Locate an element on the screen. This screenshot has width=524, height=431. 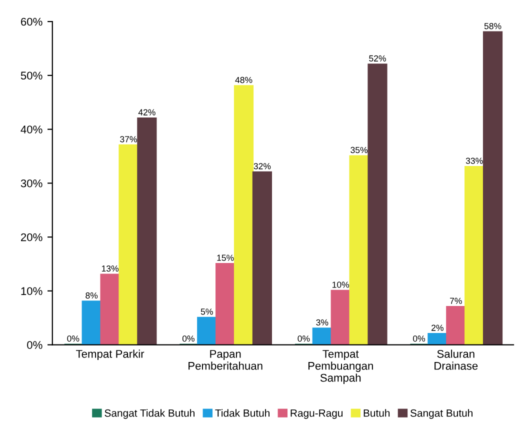
data-label: 42% is located at coordinates (147, 112).